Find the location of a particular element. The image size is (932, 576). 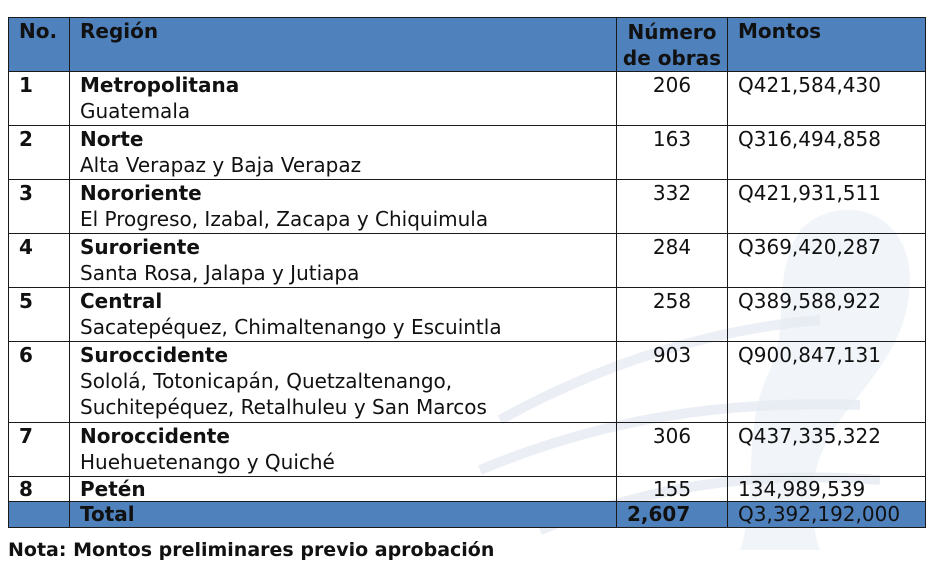

obras-count: 332 is located at coordinates (672, 206).